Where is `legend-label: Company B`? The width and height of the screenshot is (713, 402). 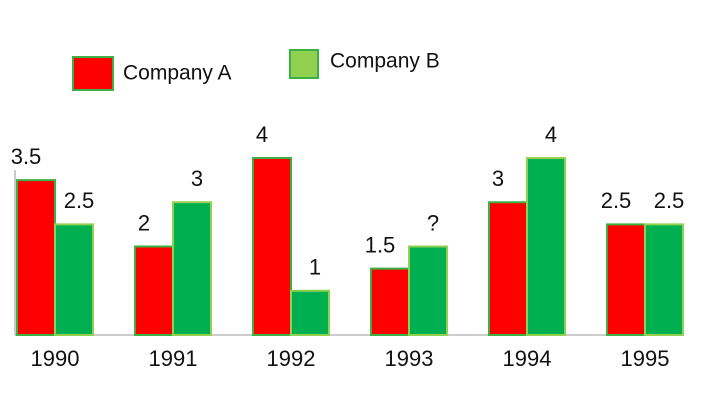
legend-label: Company B is located at coordinates (385, 61).